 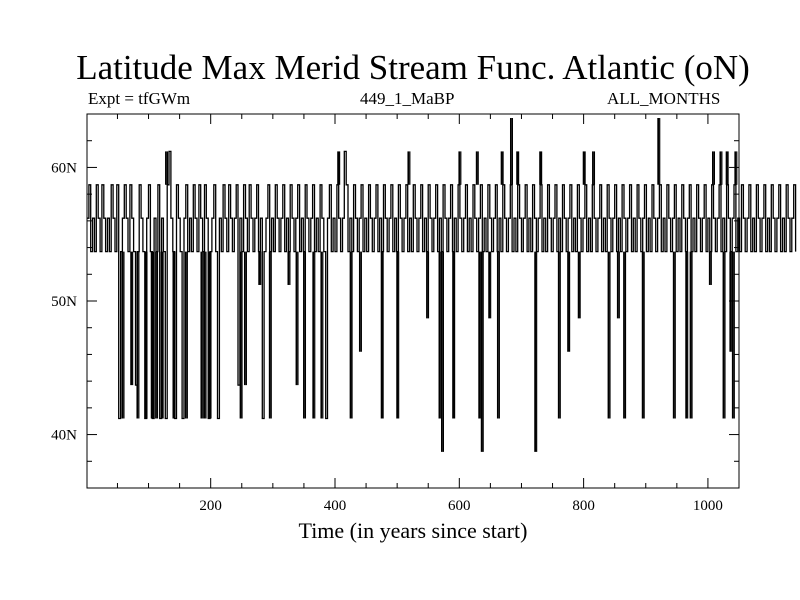 I want to click on y-tick-label: 40N, so click(x=64, y=436).